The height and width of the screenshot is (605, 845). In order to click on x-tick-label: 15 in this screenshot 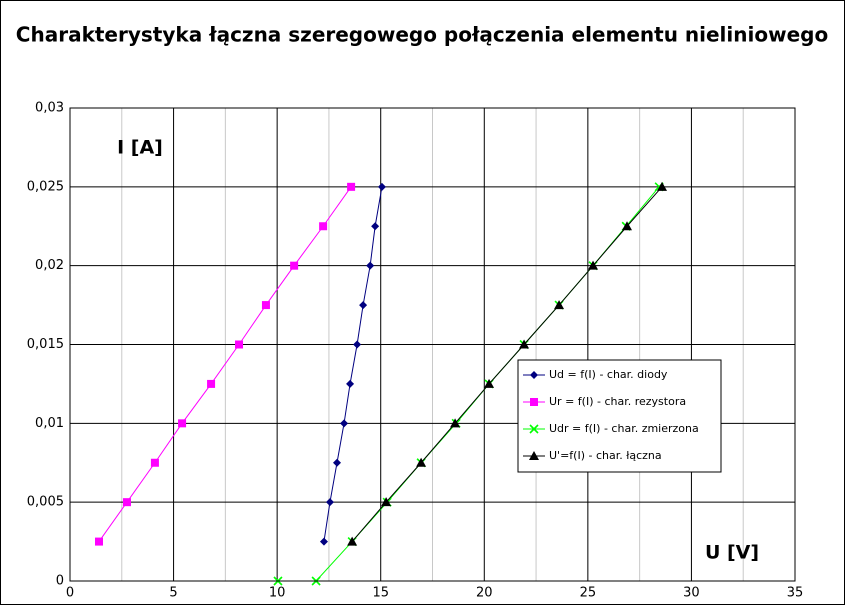, I will do `click(380, 593)`.